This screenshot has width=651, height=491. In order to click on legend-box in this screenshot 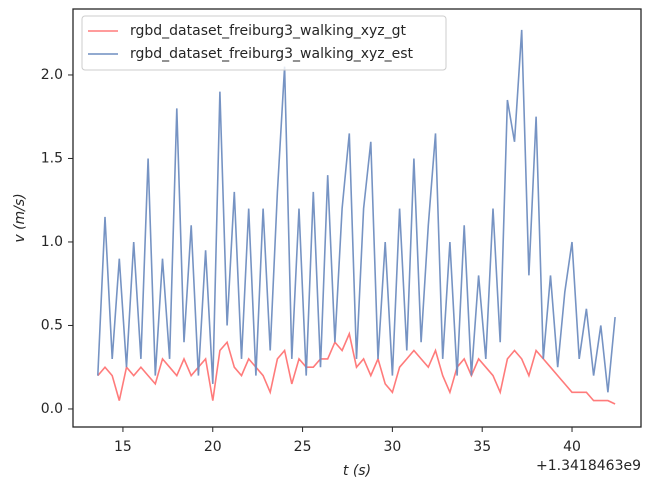, I will do `click(264, 43)`.